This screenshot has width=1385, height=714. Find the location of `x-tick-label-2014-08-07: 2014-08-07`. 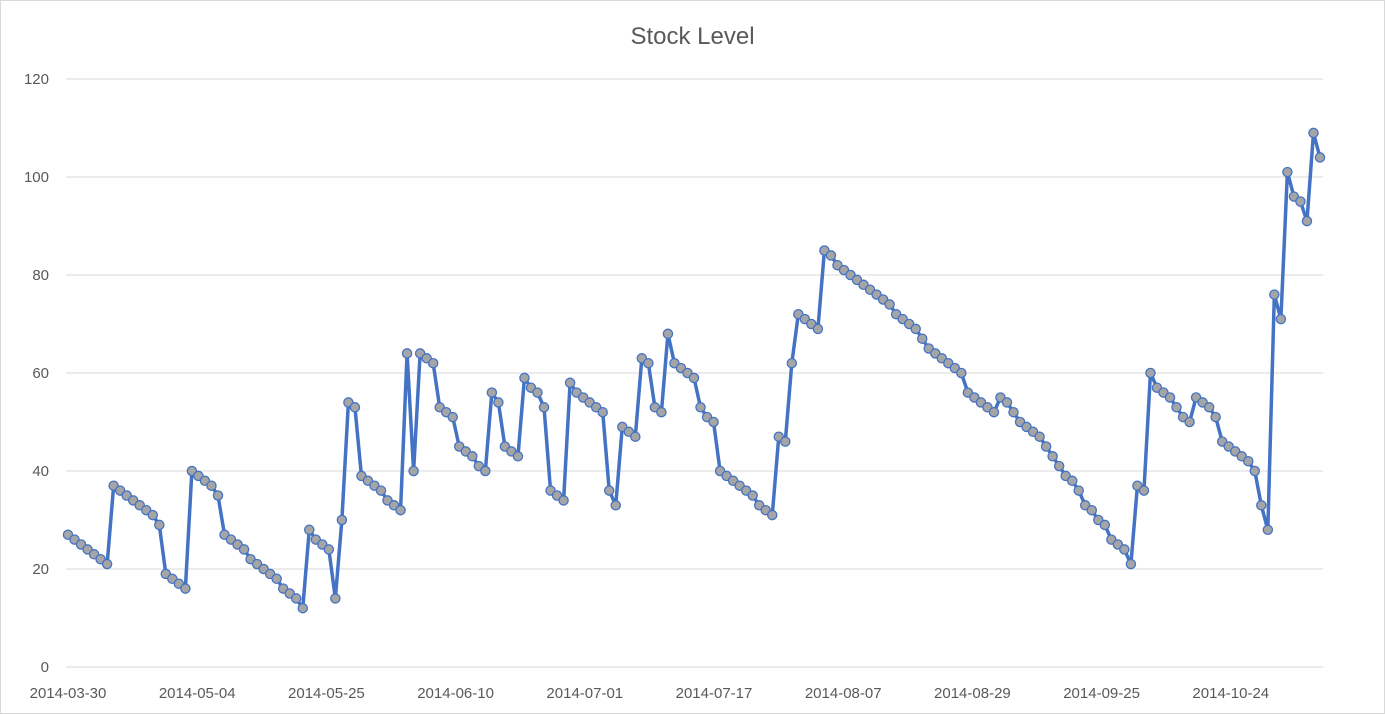

x-tick-label-2014-08-07: 2014-08-07 is located at coordinates (843, 693).